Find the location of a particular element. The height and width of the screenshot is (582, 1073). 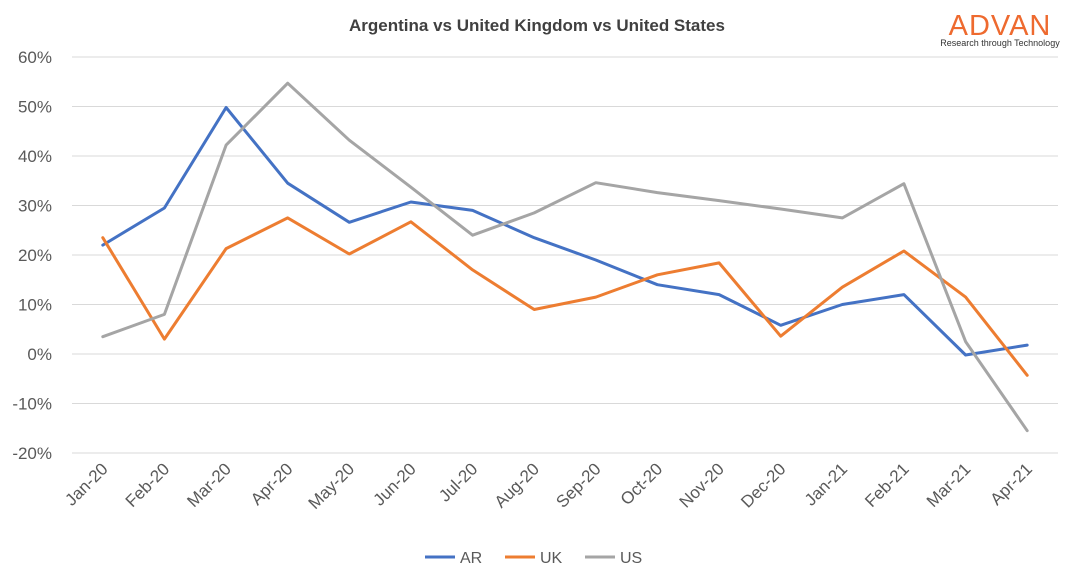

y-axis-tick-labels: 60% 50% 40% 30% 20% 10% 0% -10% -20% is located at coordinates (32, 255).